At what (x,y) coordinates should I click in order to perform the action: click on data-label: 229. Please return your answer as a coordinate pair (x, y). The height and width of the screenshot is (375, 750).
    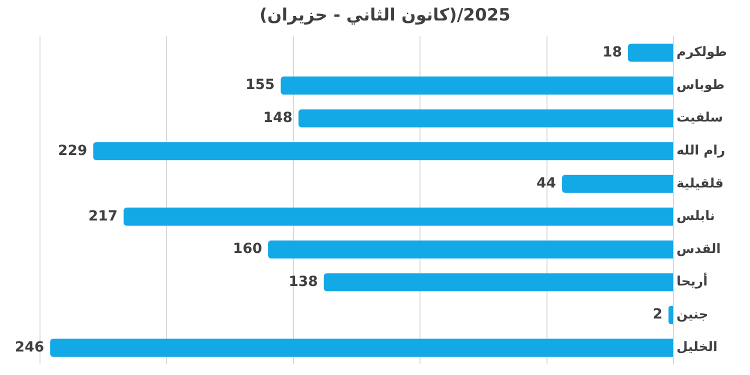
    Looking at the image, I should click on (73, 150).